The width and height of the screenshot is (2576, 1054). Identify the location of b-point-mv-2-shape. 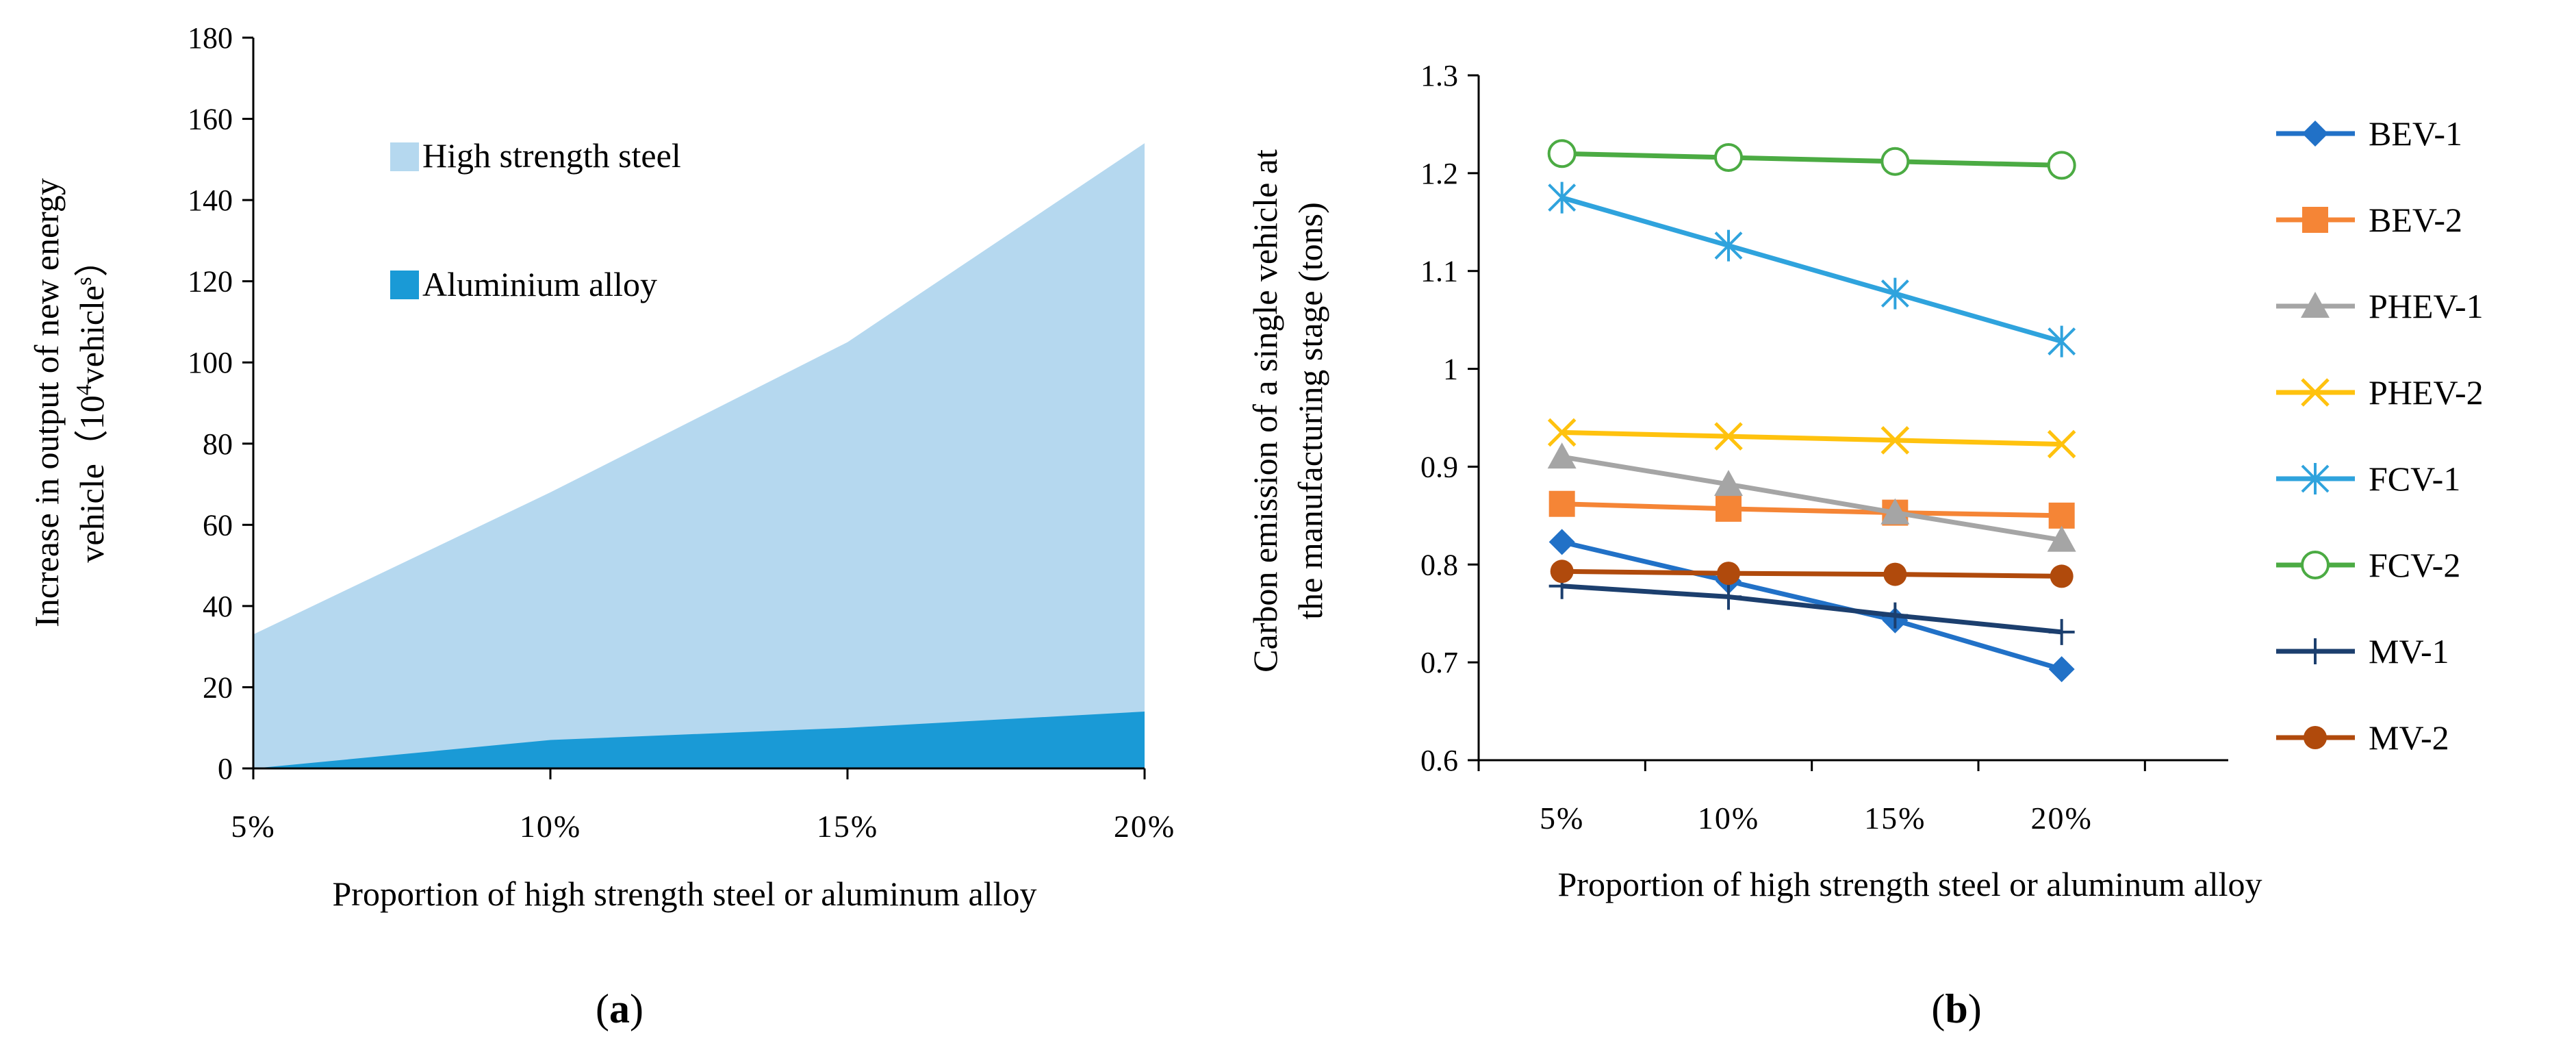
(1562, 572).